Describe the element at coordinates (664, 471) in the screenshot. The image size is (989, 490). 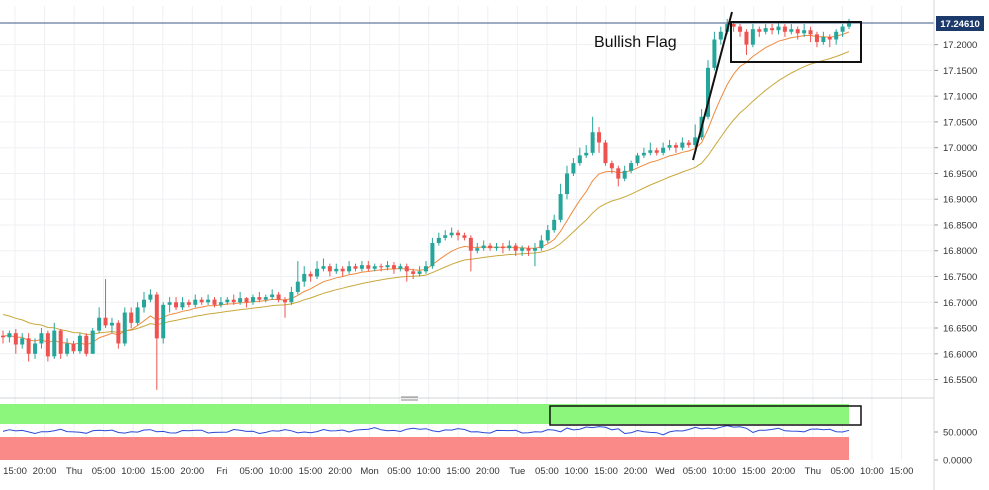
I see `time-tick-label: Wed` at that location.